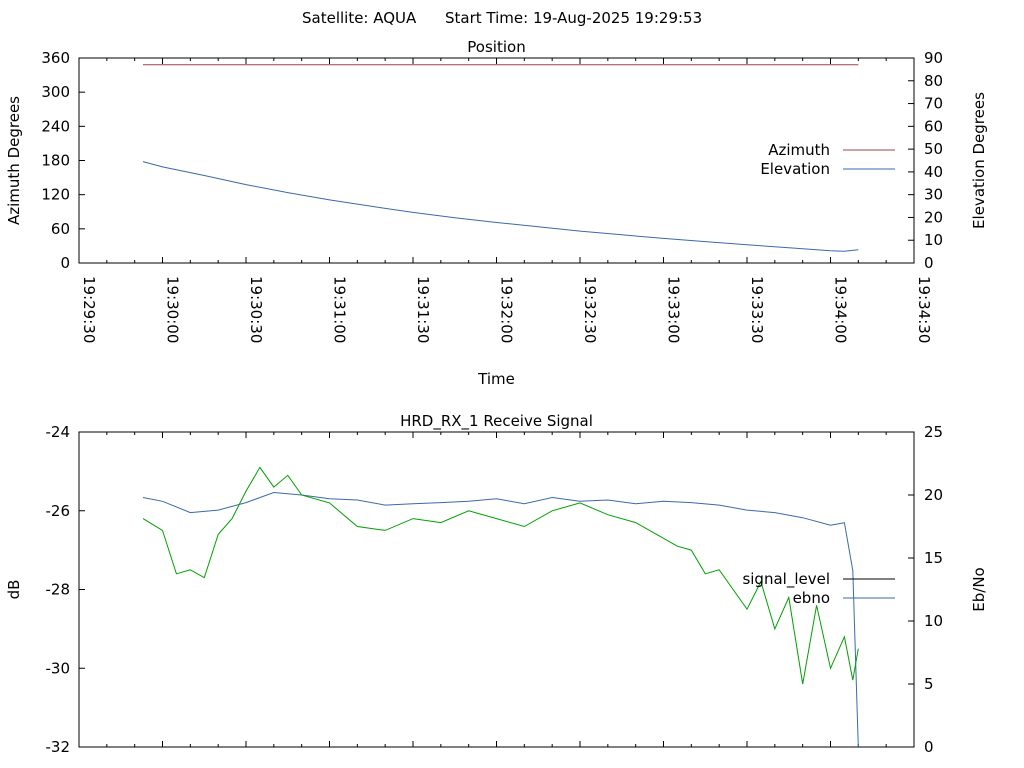 This screenshot has width=1024, height=768. What do you see at coordinates (507, 309) in the screenshot?
I see `x-tick-label: 19:32:00` at bounding box center [507, 309].